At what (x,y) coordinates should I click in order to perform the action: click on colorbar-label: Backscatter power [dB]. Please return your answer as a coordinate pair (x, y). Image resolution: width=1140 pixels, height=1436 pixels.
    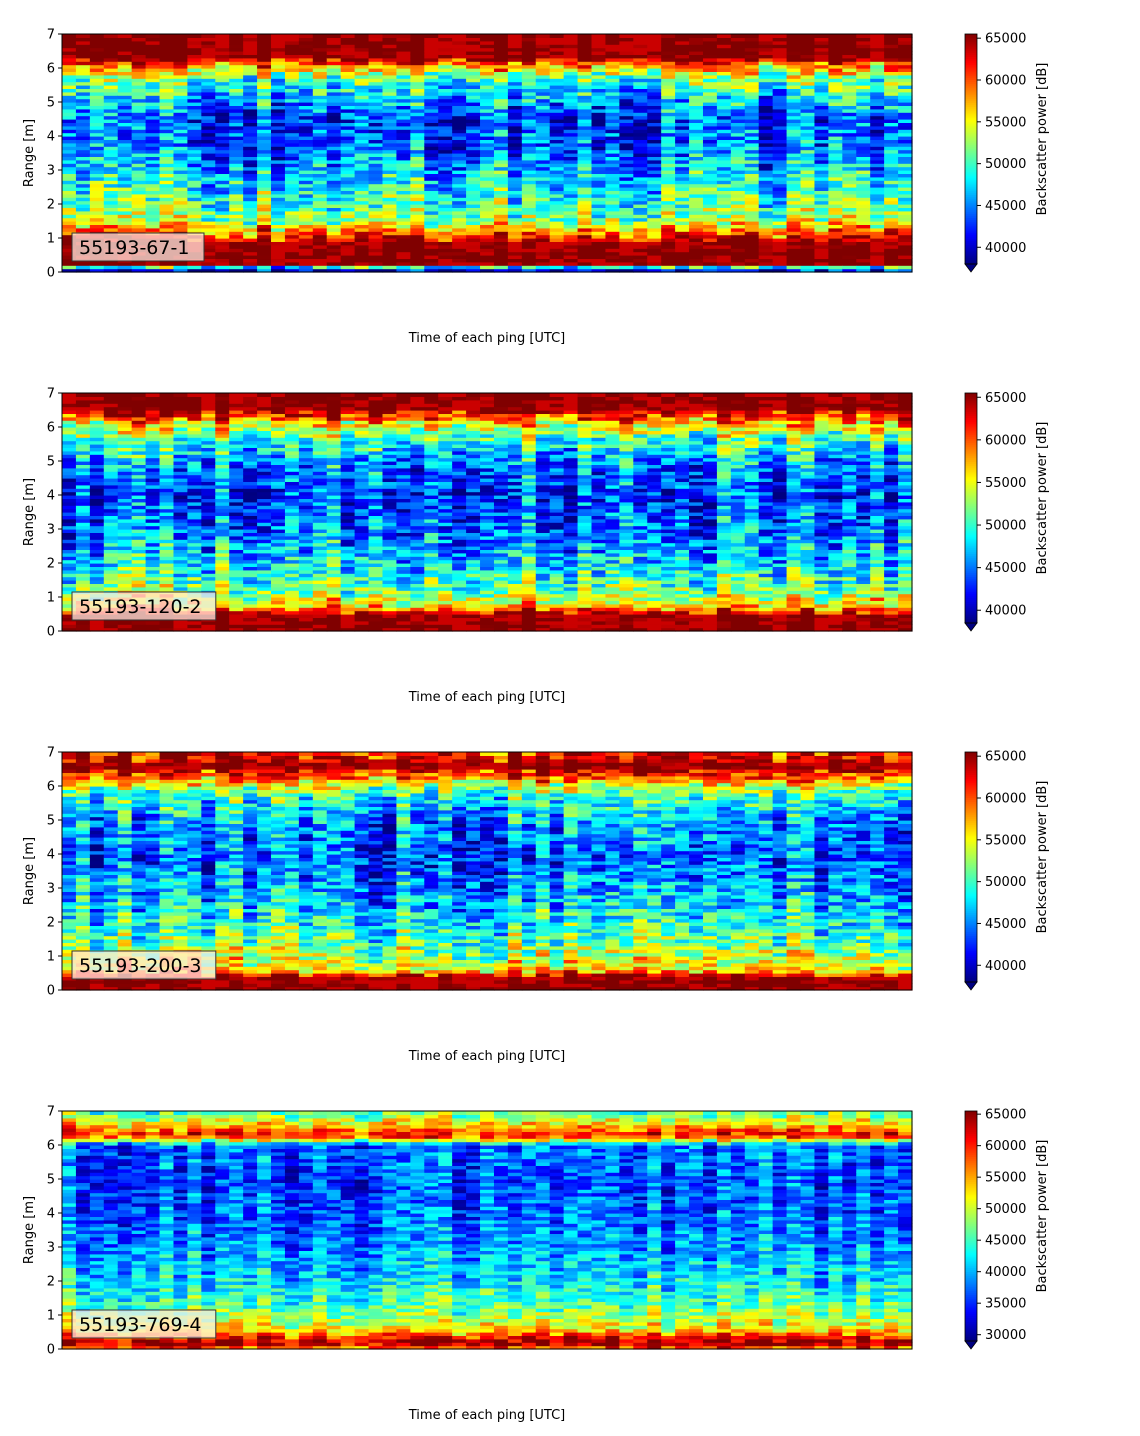
    Looking at the image, I should click on (1042, 139).